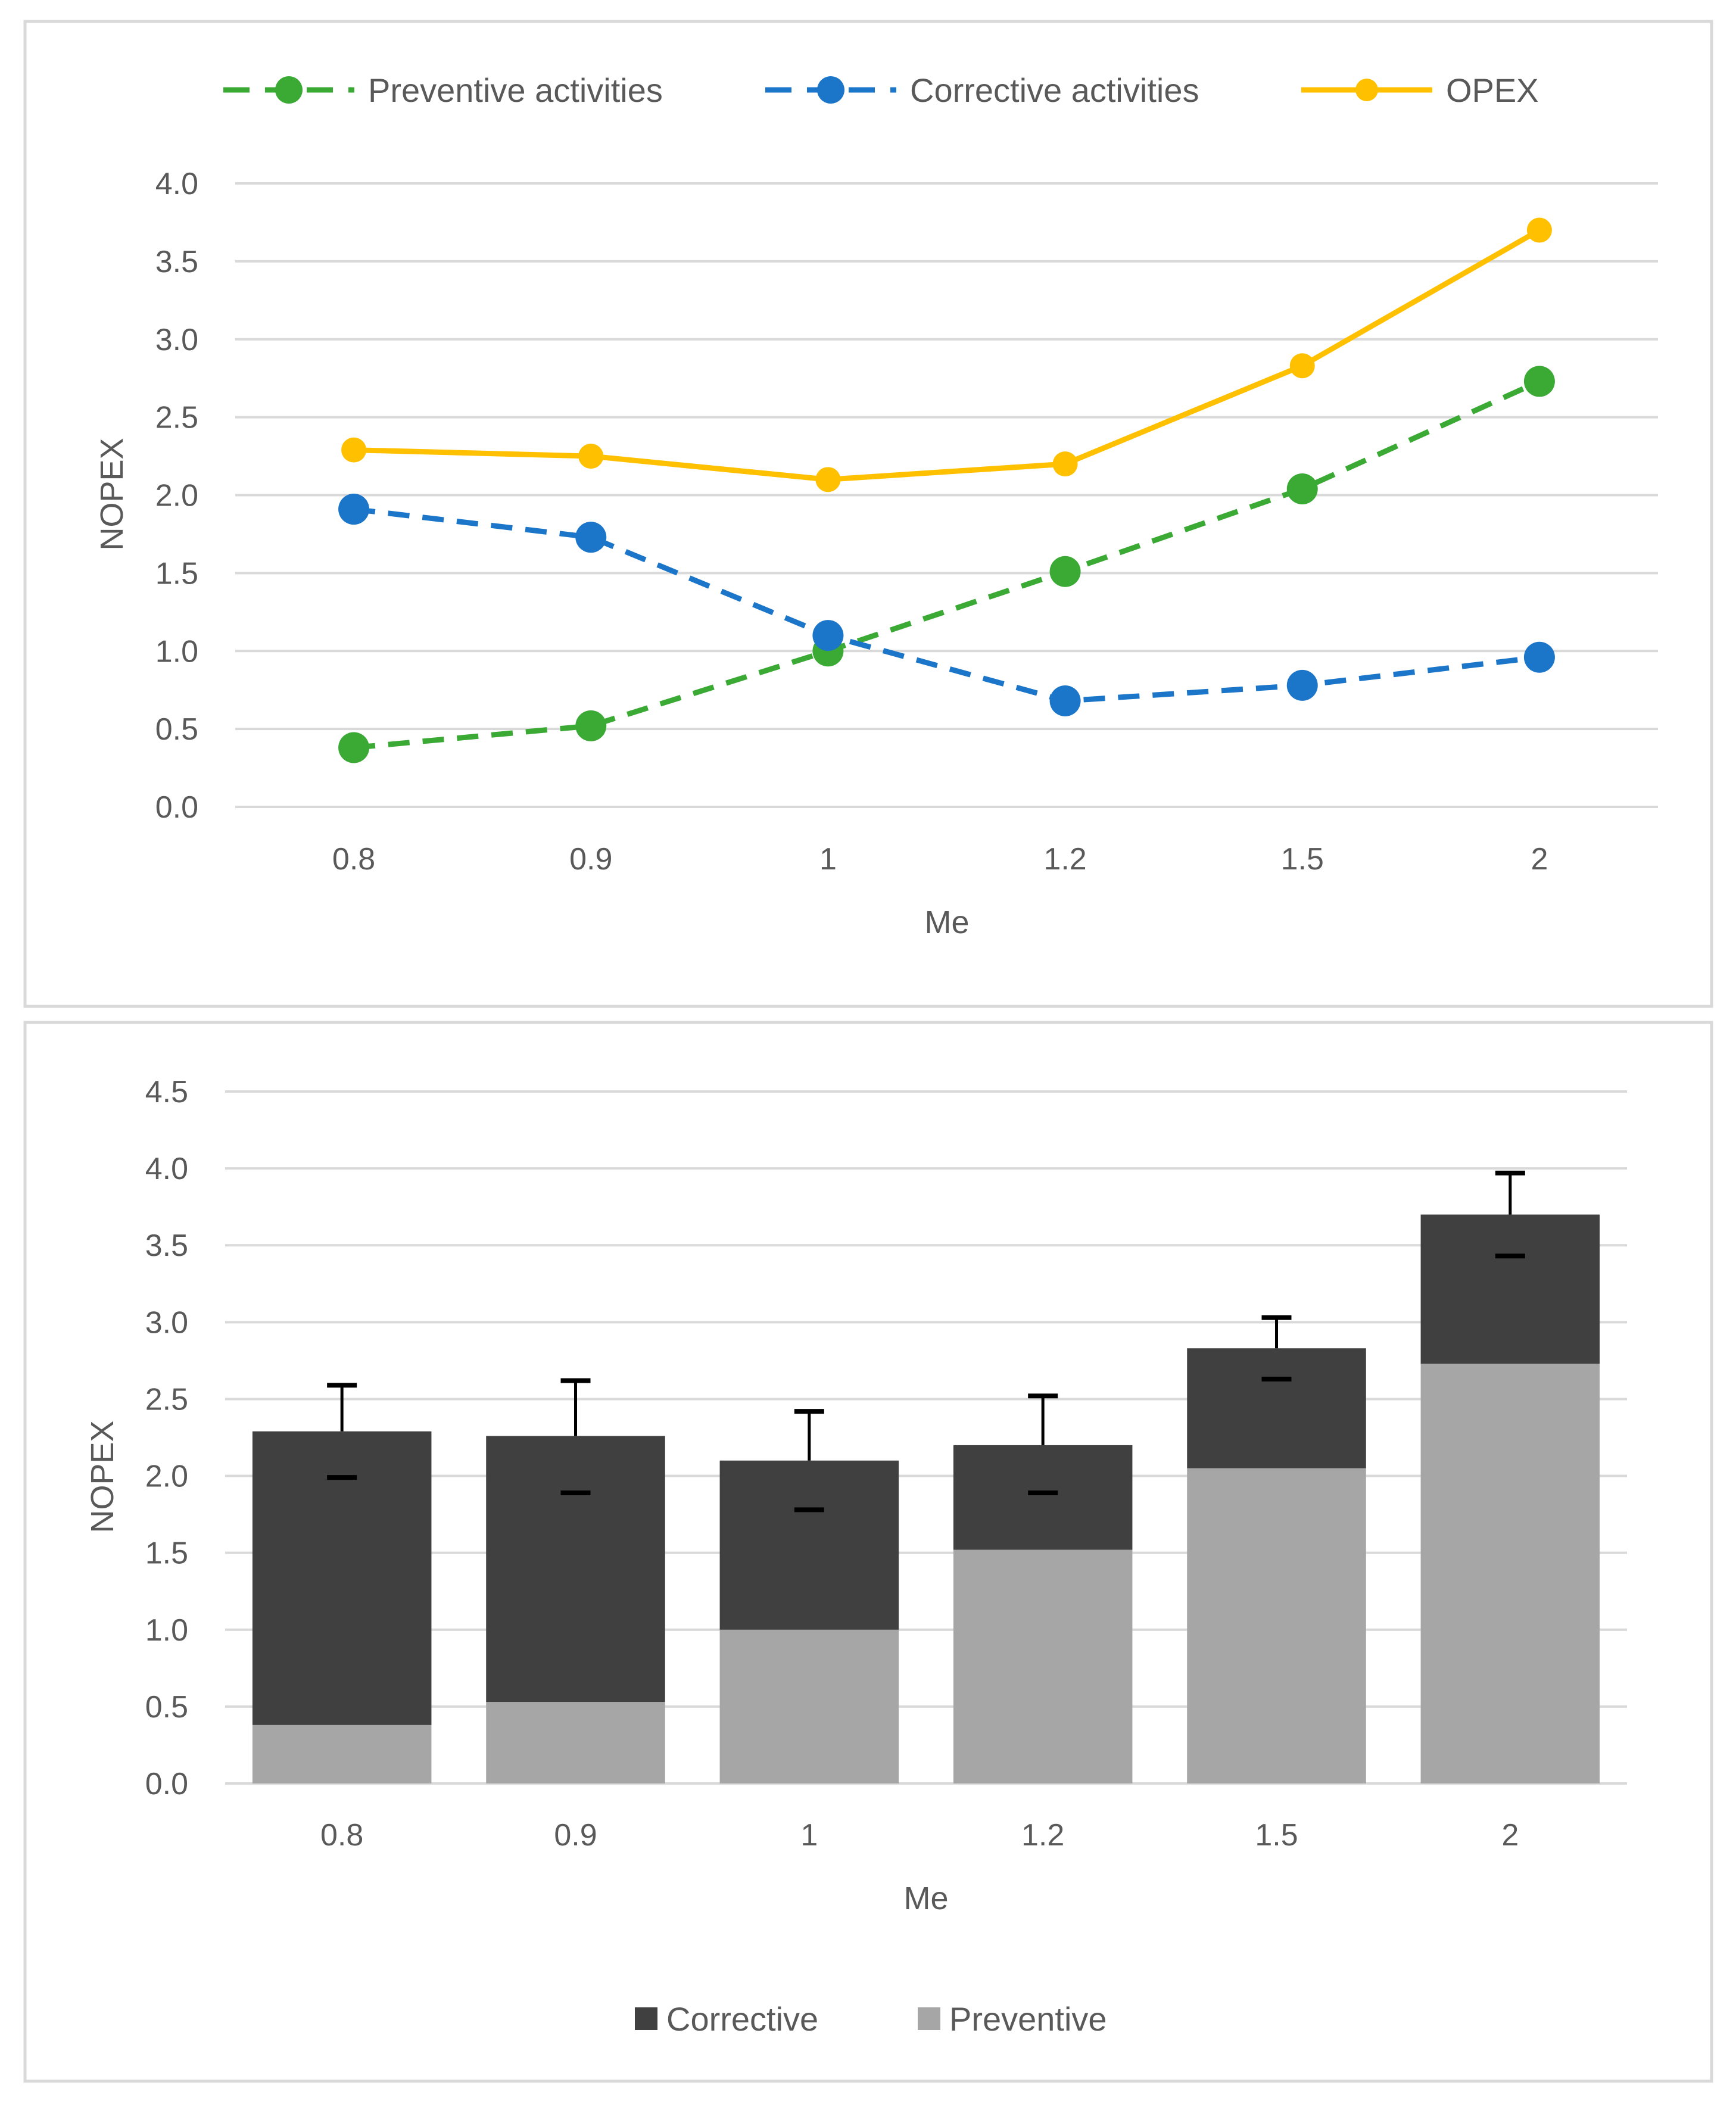 The height and width of the screenshot is (2108, 1736). Describe the element at coordinates (112, 494) in the screenshot. I see `line-chart-y-axis-title: NOPEX` at that location.